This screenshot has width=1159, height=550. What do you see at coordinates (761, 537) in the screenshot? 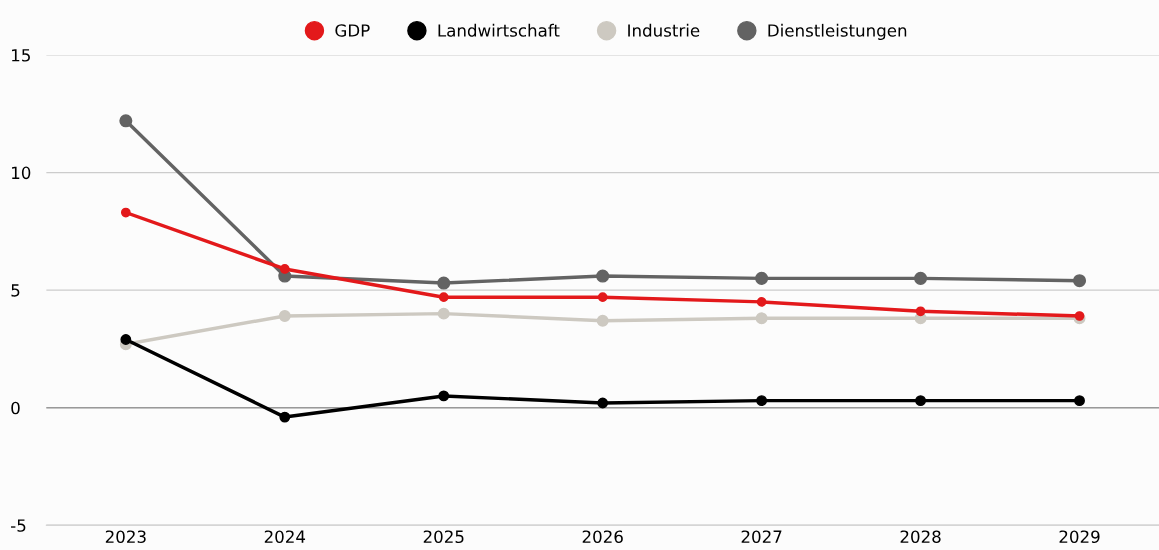
I see `x-tick-label: 2027` at bounding box center [761, 537].